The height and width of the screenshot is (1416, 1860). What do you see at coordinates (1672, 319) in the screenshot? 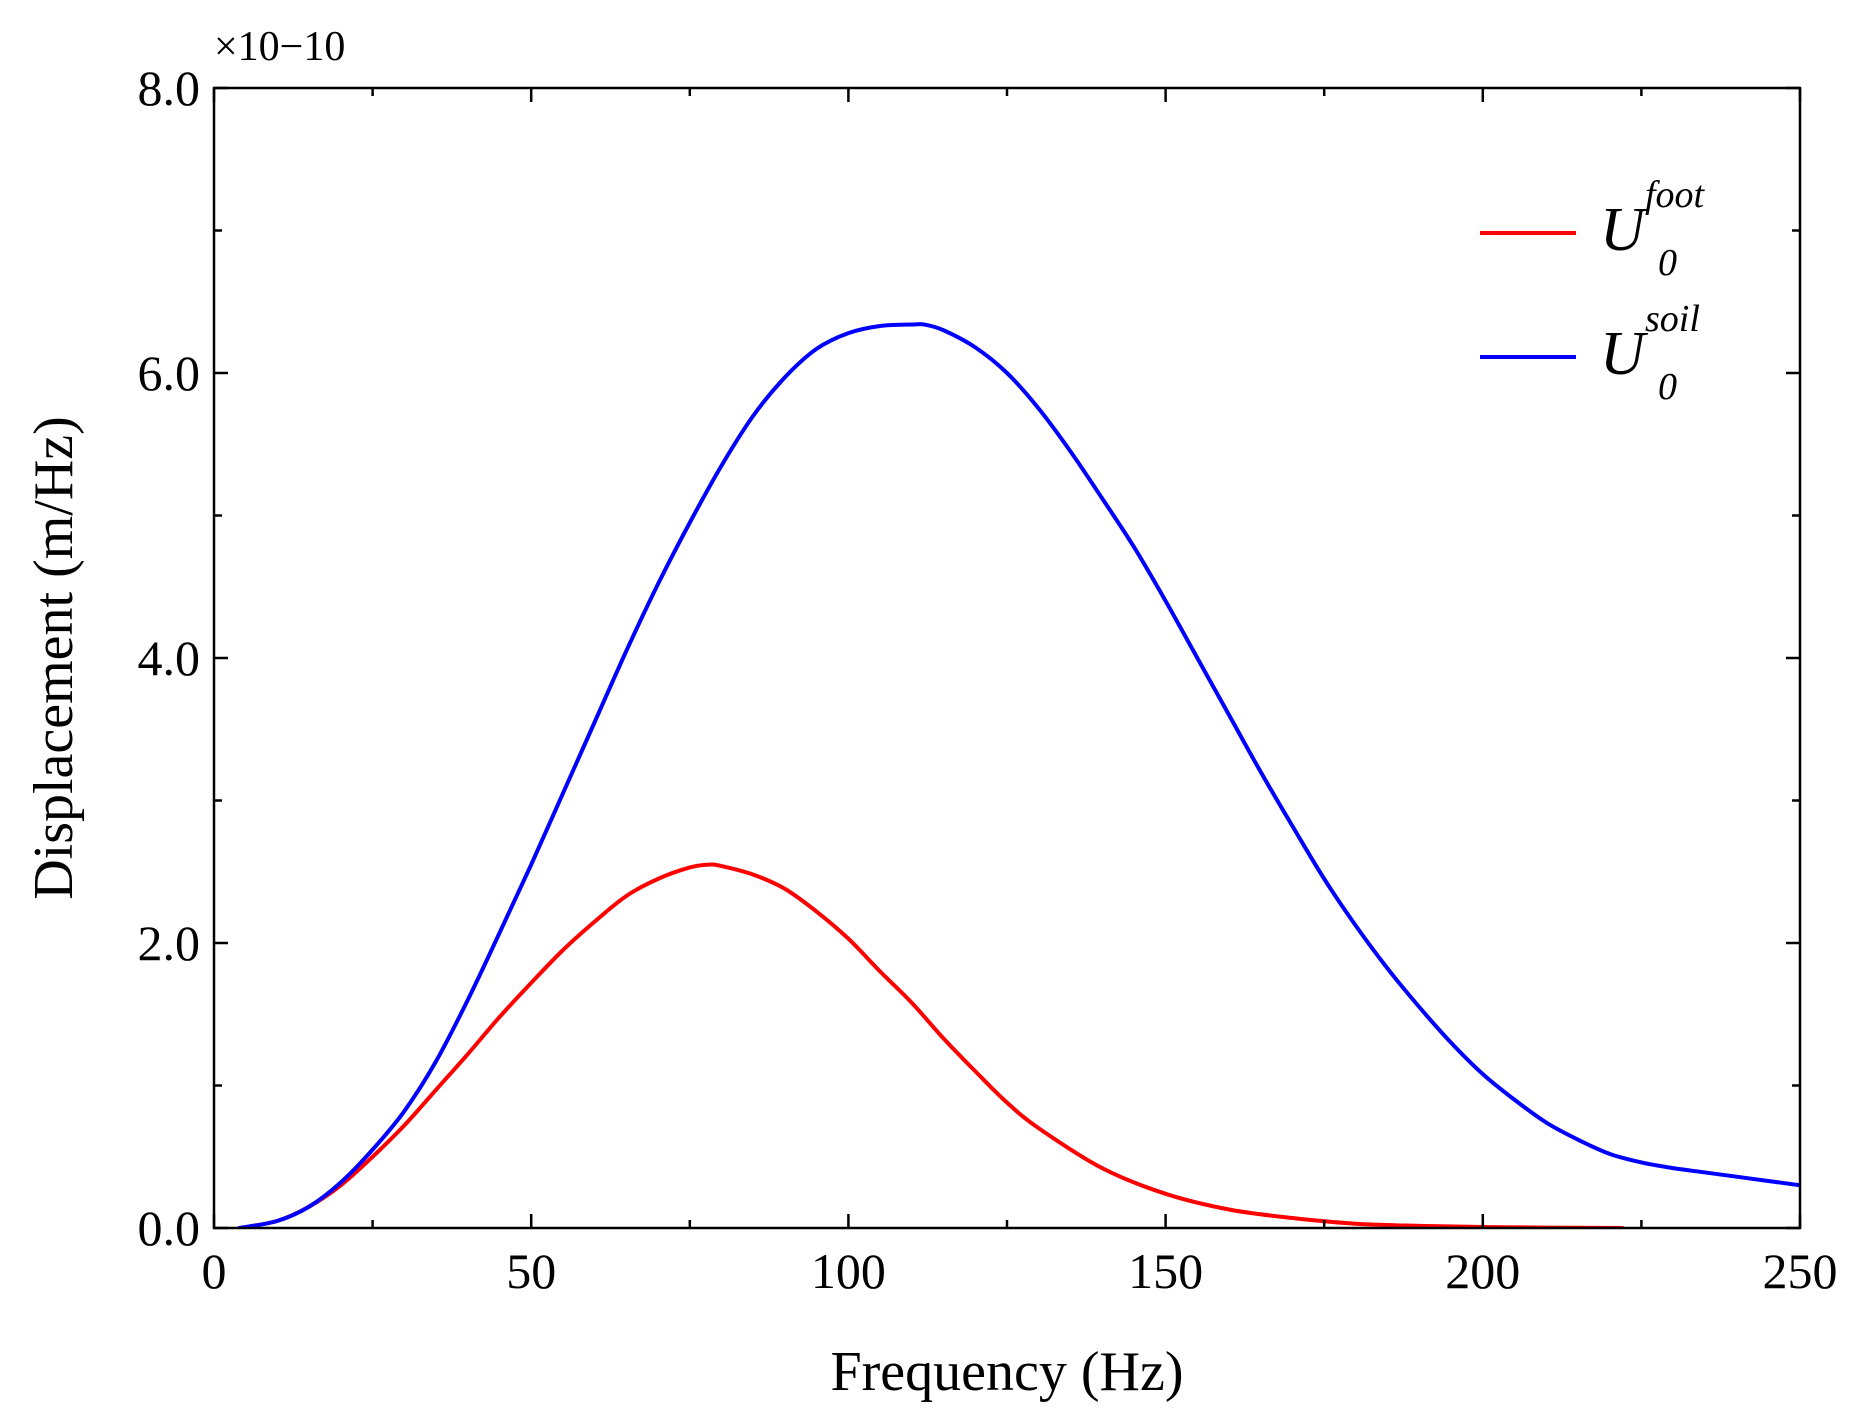
I see `legend-superscript-soil: soil` at bounding box center [1672, 319].